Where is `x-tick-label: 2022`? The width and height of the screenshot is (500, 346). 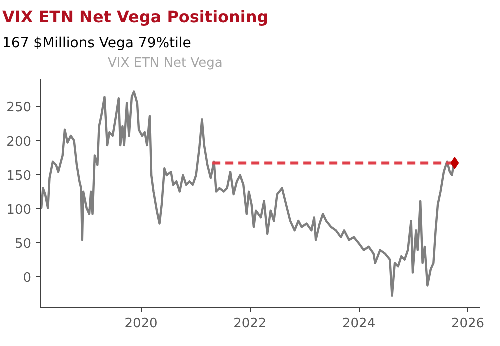
x-tick-label: 2022 is located at coordinates (250, 324).